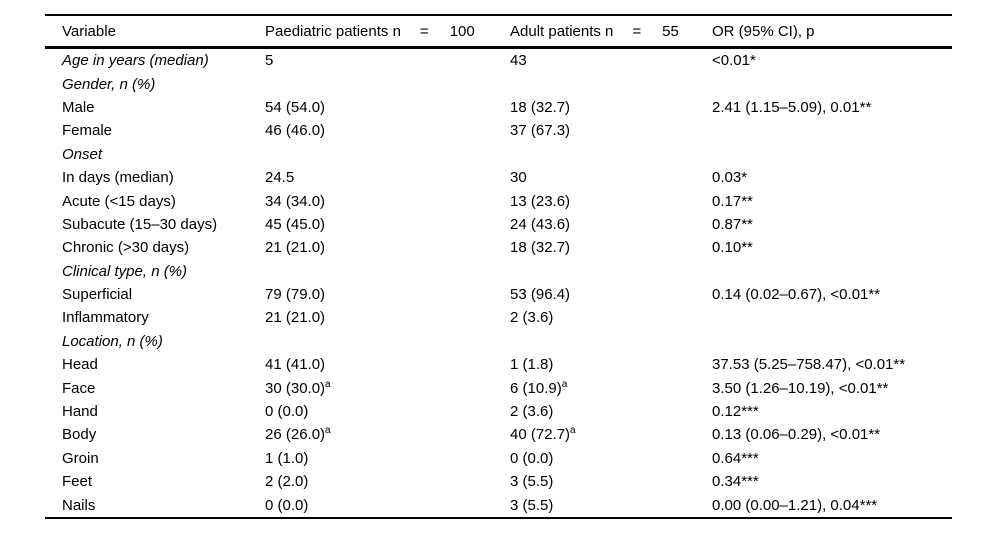 This screenshot has height=536, width=1000. What do you see at coordinates (832, 364) in the screenshot?
I see `cell-or-ci-p: 37.53 (5.25–758.47), <0.01**` at bounding box center [832, 364].